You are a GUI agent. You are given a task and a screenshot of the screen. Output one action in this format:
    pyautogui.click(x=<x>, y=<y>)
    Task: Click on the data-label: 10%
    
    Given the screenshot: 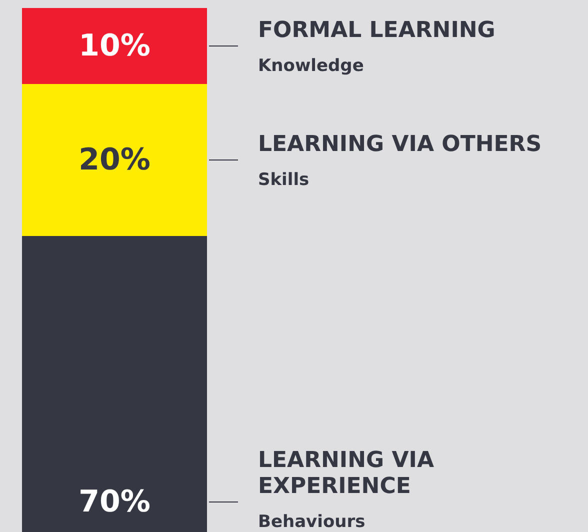 What is the action you would take?
    pyautogui.click(x=114, y=46)
    